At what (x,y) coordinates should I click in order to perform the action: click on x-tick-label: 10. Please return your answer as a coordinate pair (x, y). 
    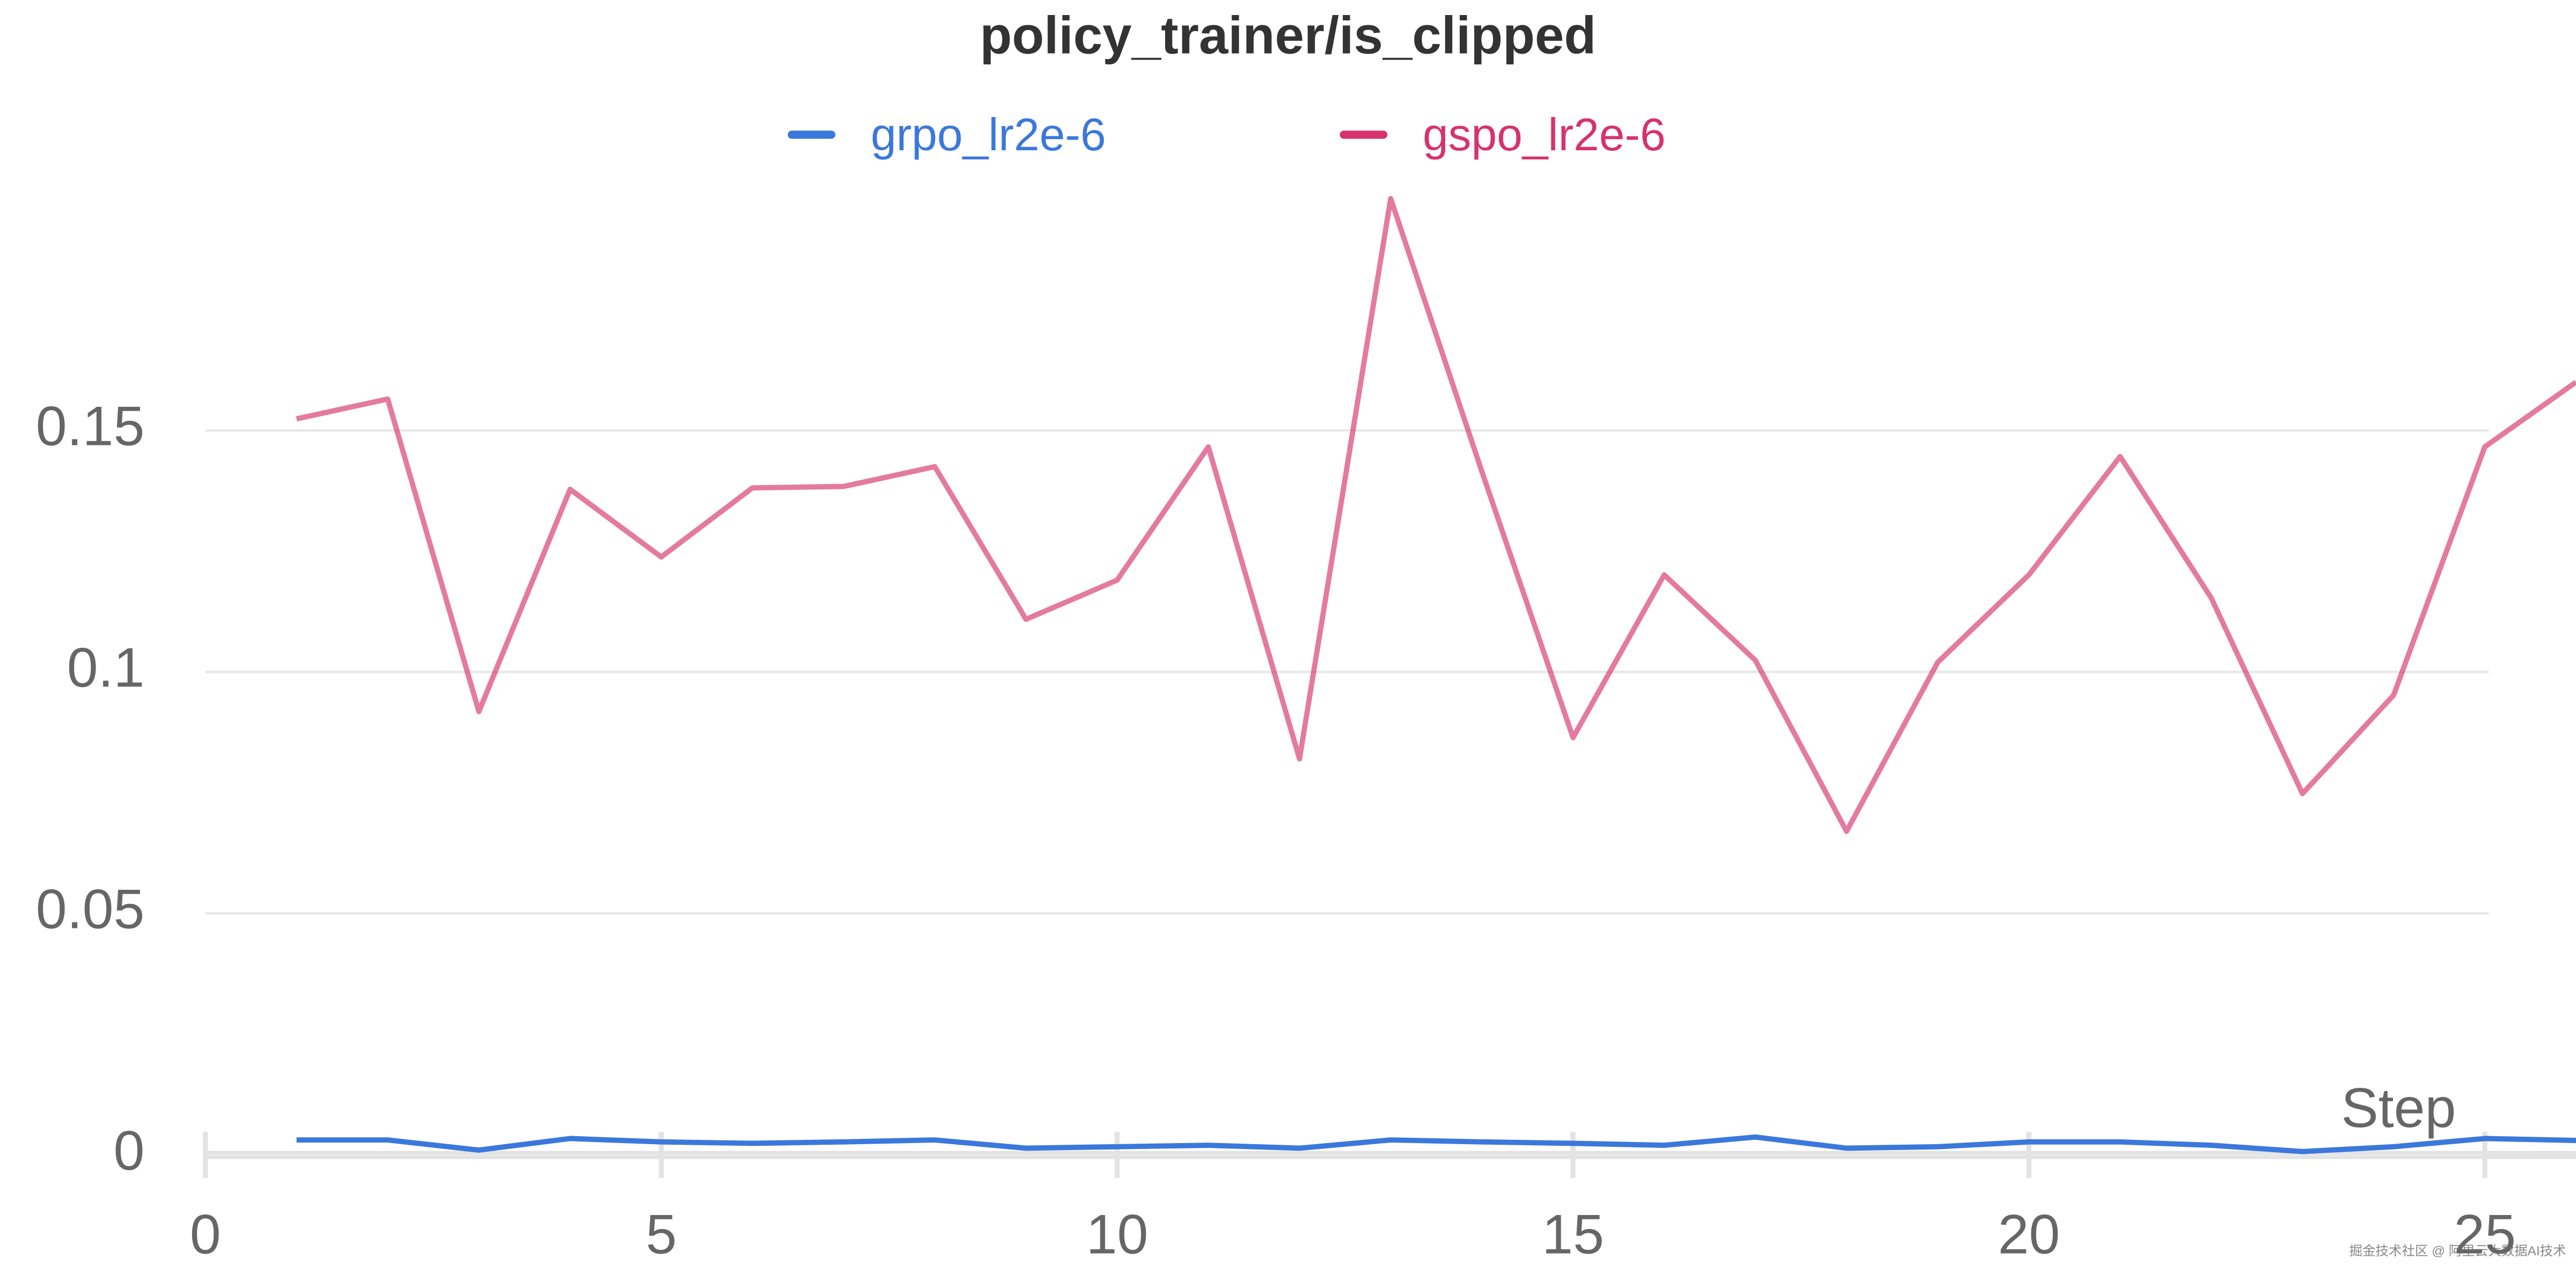
    Looking at the image, I should click on (1117, 1235).